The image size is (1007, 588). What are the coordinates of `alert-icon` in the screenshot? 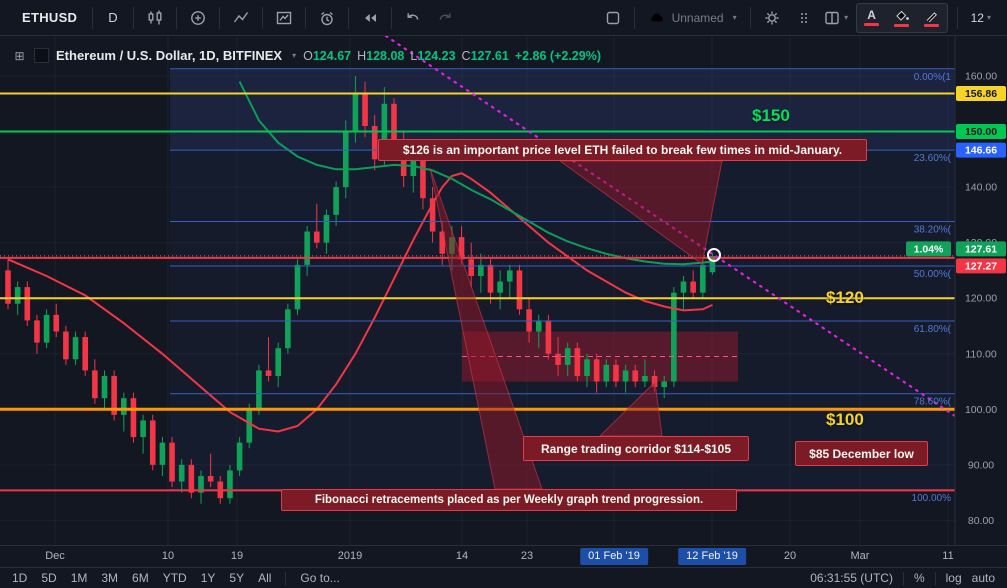 It's located at (327, 17).